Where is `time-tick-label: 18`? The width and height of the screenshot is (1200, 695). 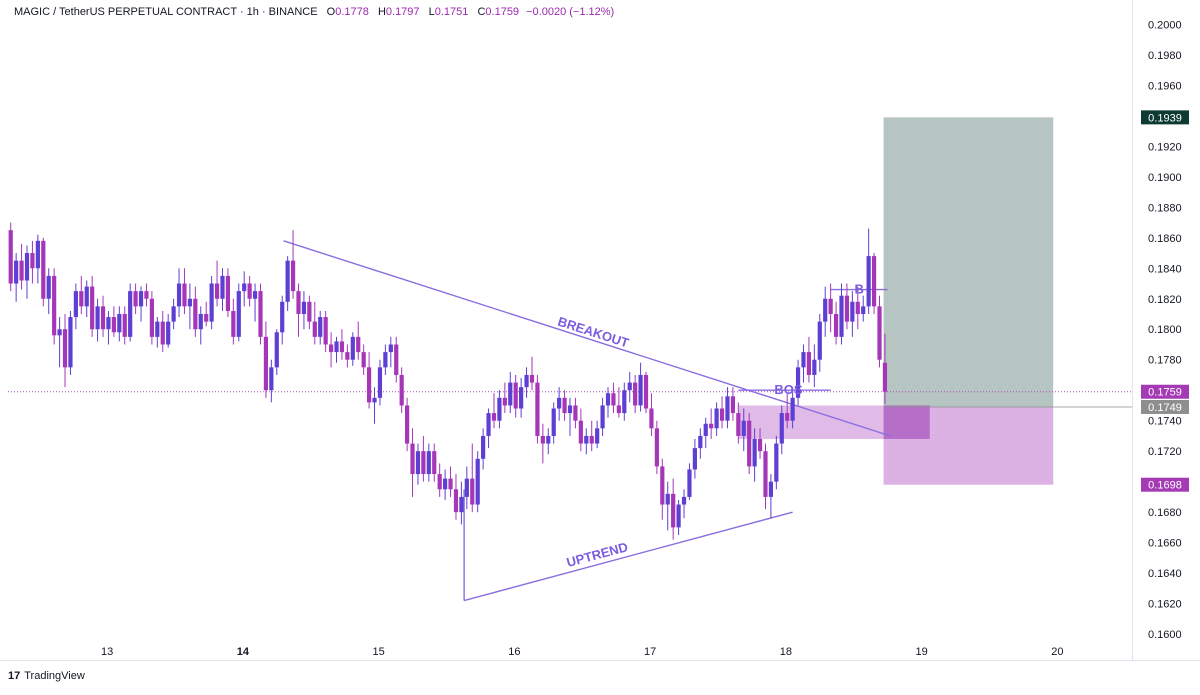
time-tick-label: 18 is located at coordinates (786, 652).